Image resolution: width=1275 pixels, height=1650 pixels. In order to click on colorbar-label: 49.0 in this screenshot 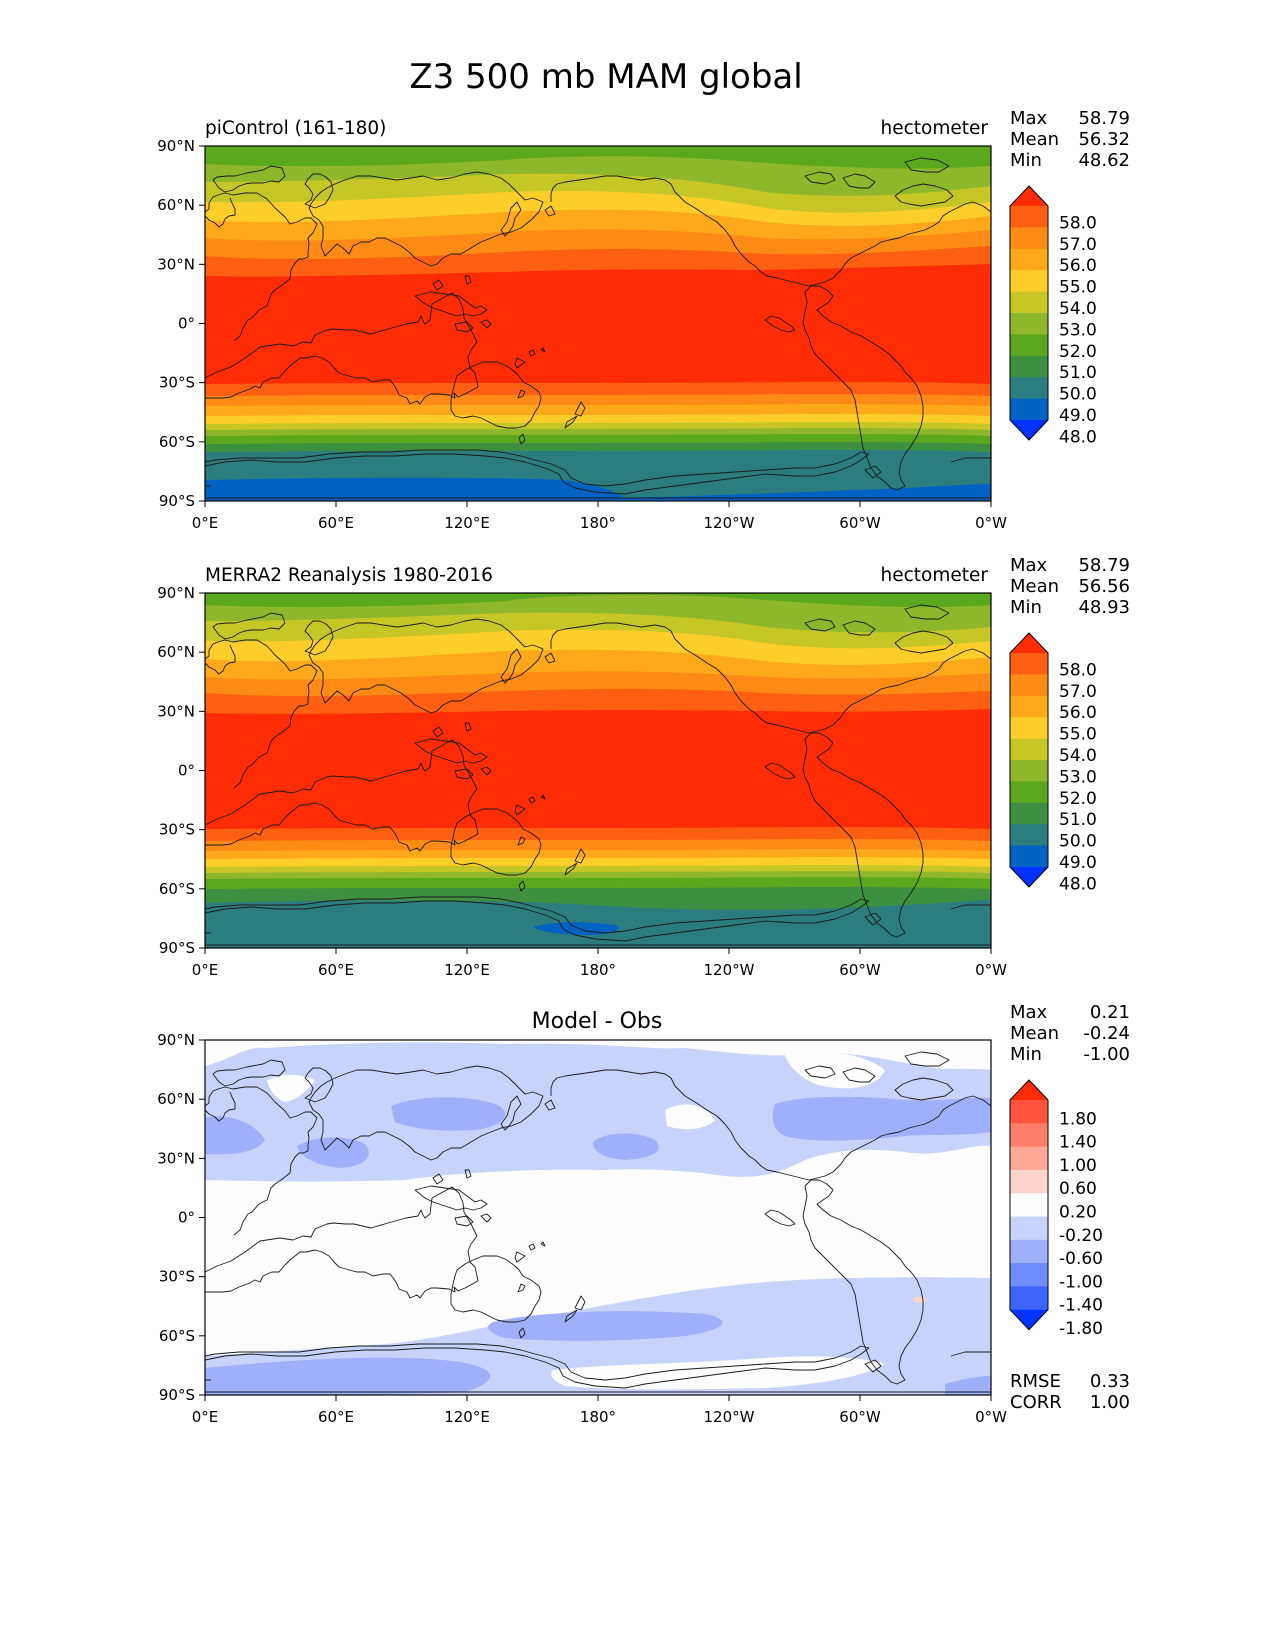, I will do `click(1078, 416)`.